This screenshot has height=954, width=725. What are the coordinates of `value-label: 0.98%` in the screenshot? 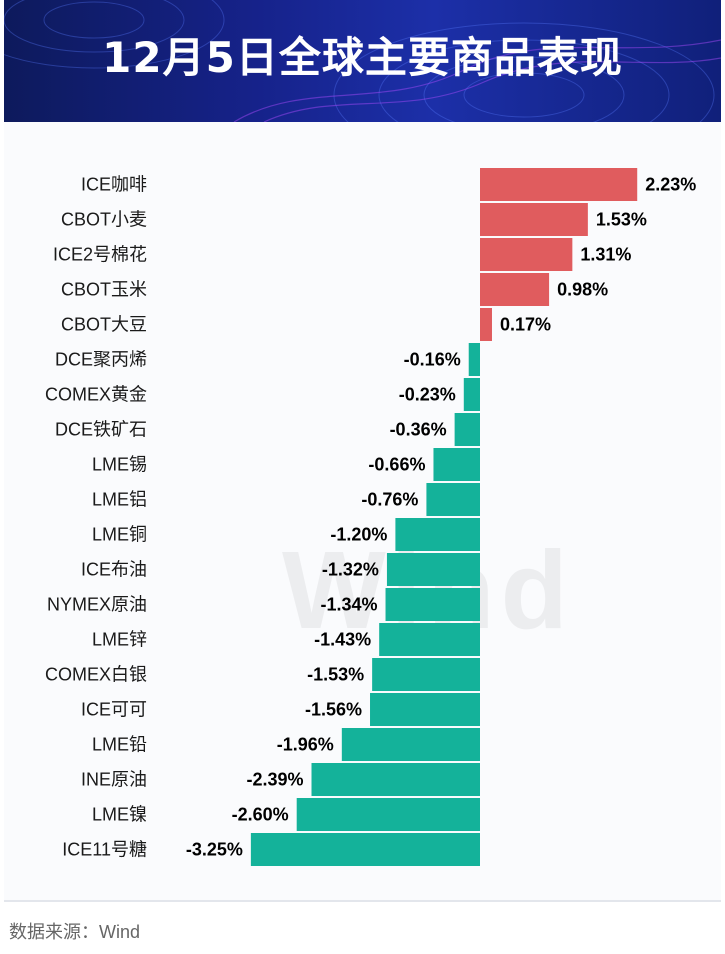 It's located at (582, 290).